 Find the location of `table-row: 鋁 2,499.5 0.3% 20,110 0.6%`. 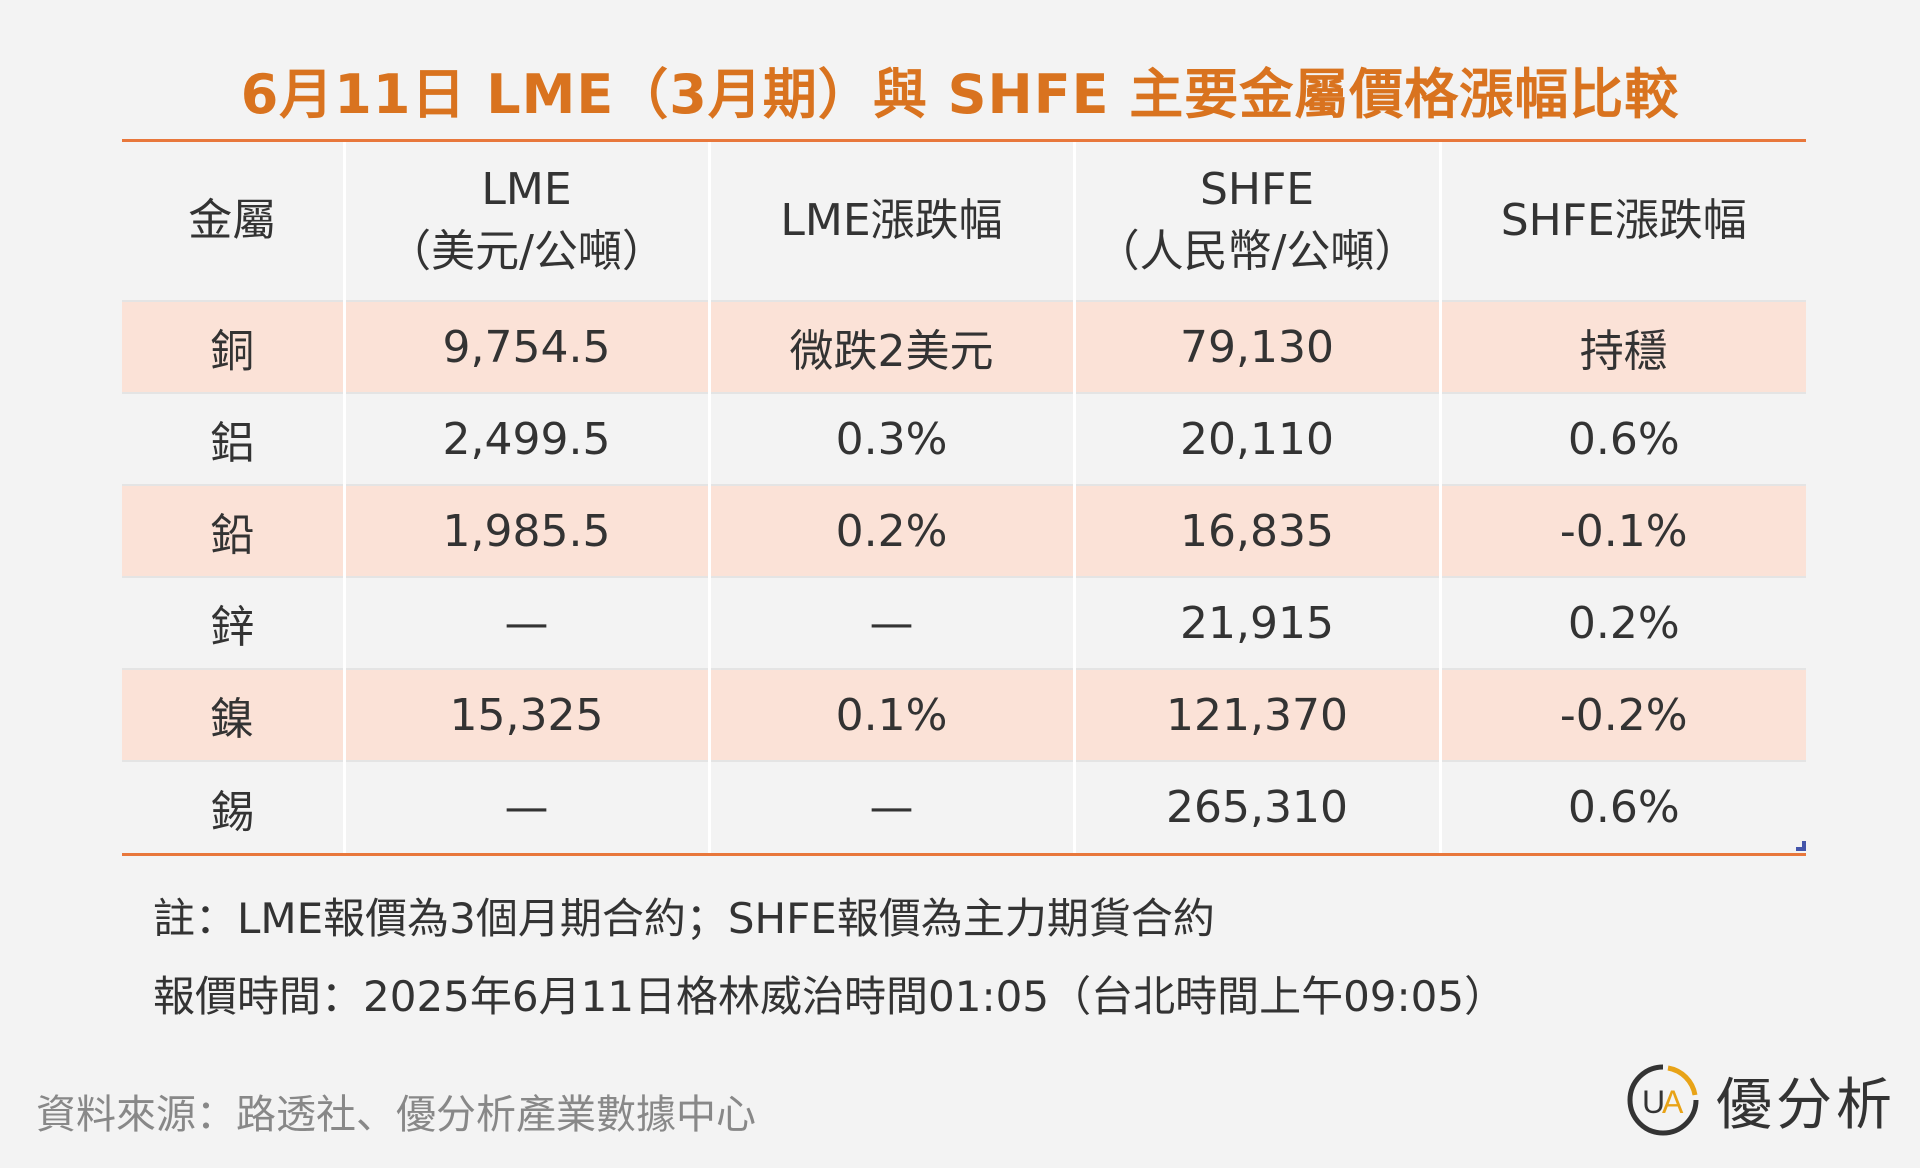

table-row: 鋁 2,499.5 0.3% 20,110 0.6% is located at coordinates (964, 438).